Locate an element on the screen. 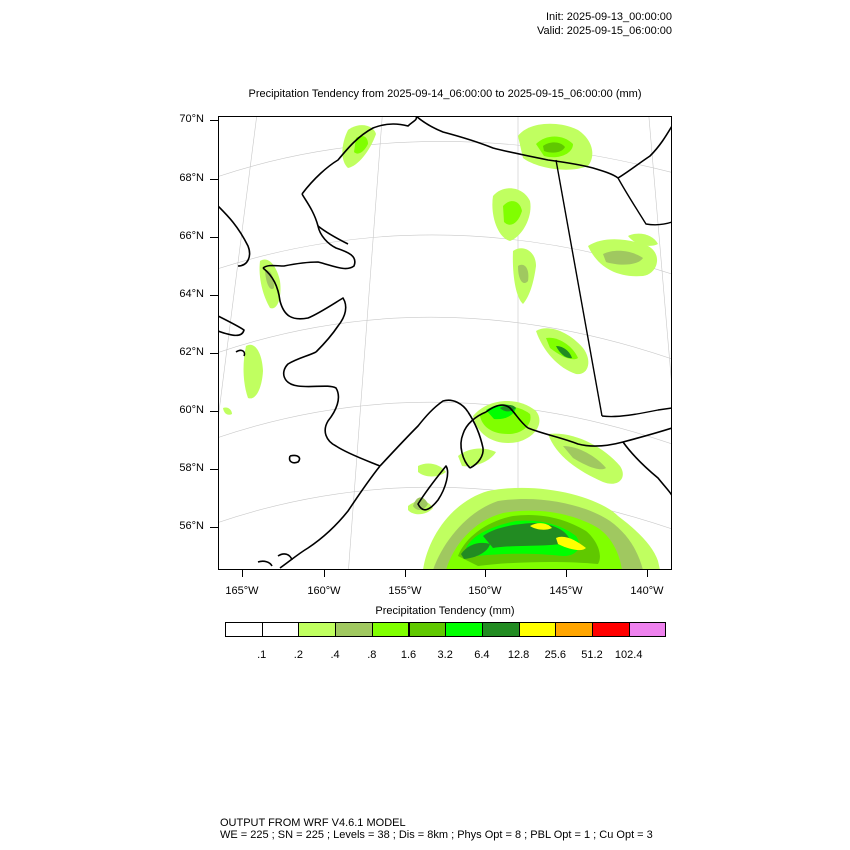 Image resolution: width=850 pixels, height=850 pixels. colorbar-label: 51.2 is located at coordinates (592, 655).